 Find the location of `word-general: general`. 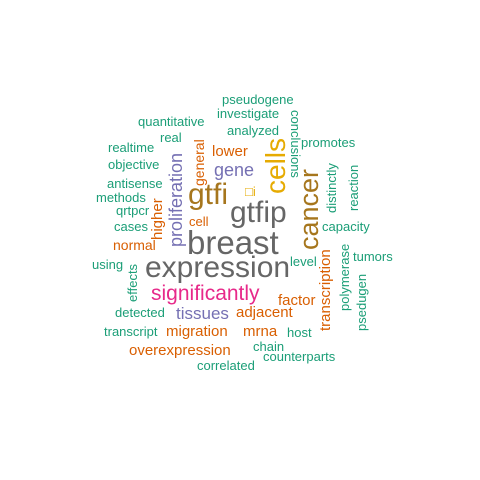

word-general: general is located at coordinates (199, 162).